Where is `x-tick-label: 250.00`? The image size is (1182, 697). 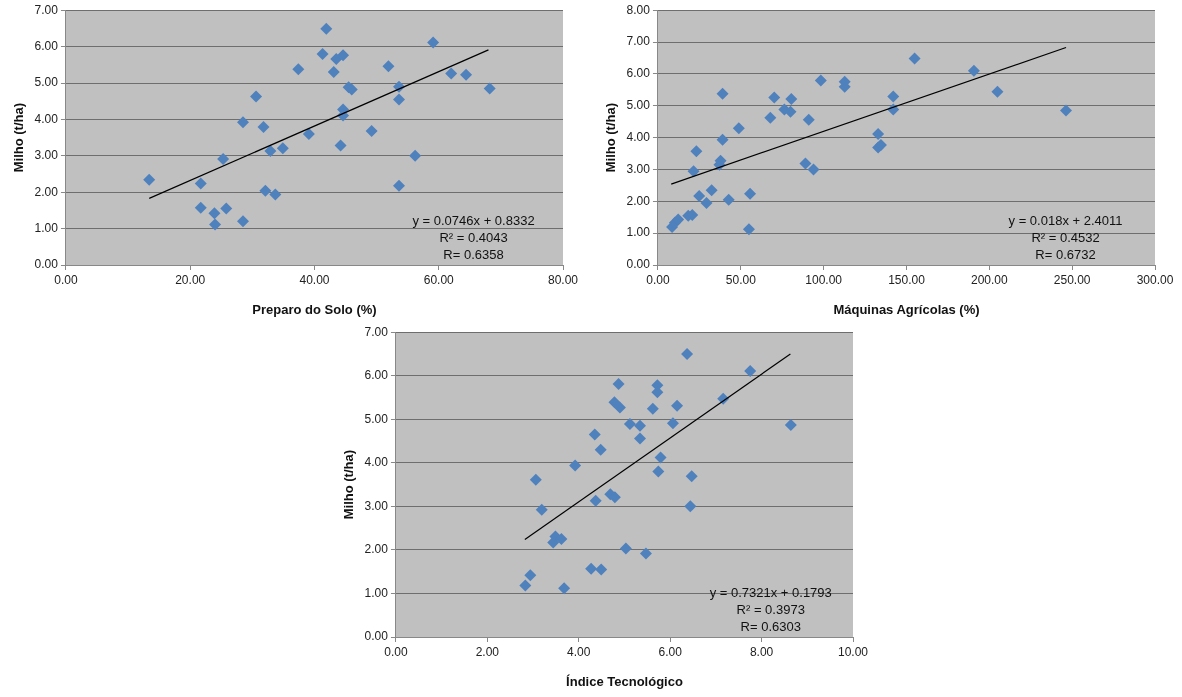
x-tick-label: 250.00 is located at coordinates (1072, 279).